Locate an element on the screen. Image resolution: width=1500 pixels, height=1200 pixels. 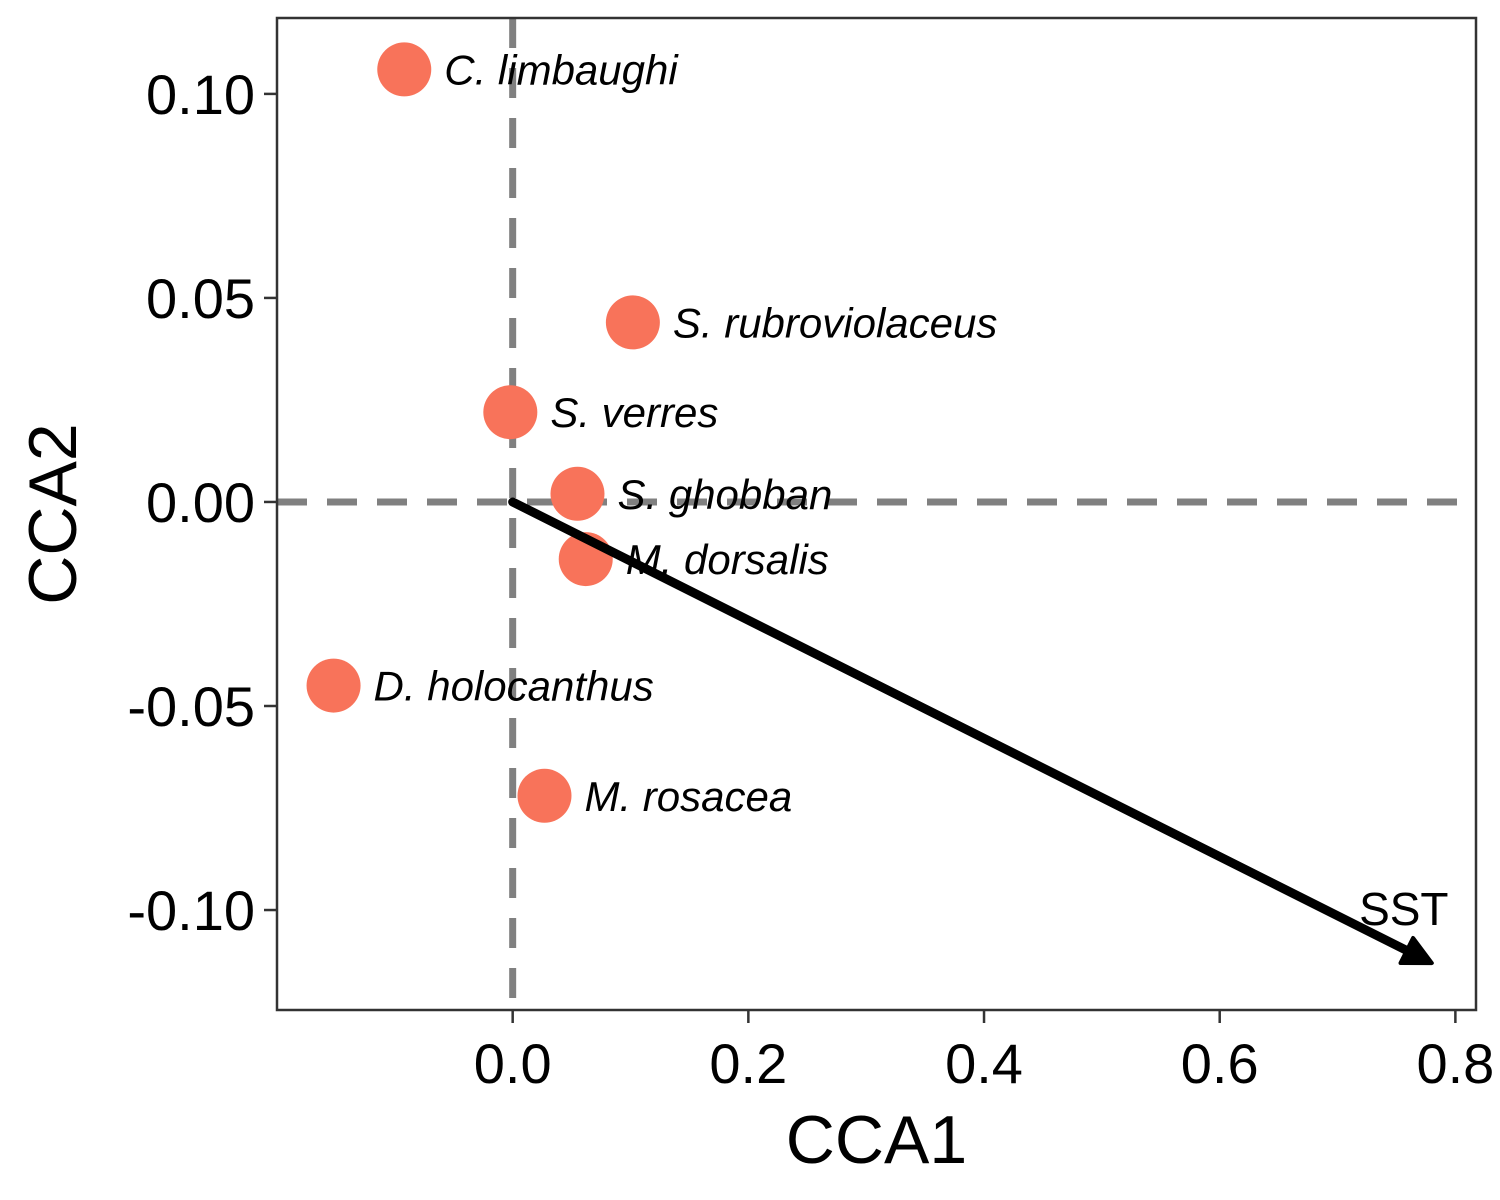
x-tick-label: 0.2 is located at coordinates (748, 1063).